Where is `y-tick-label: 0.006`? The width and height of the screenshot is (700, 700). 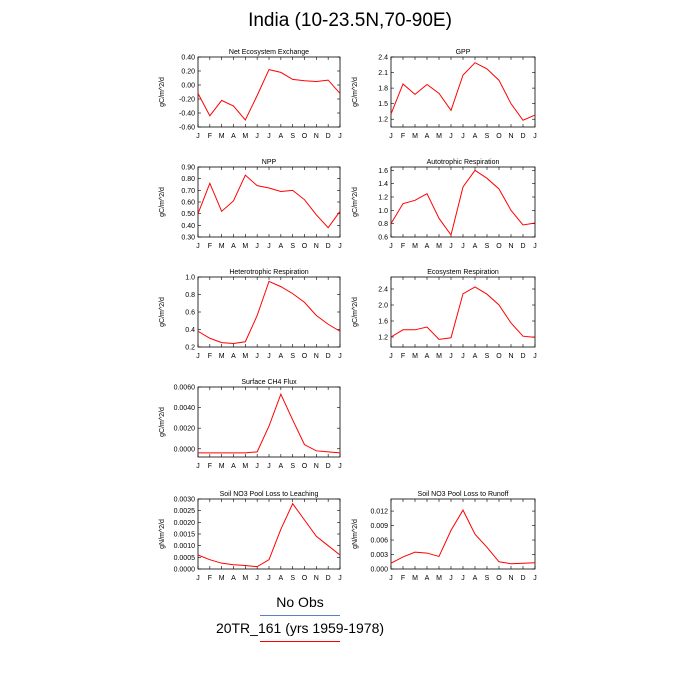 y-tick-label: 0.006 is located at coordinates (379, 541).